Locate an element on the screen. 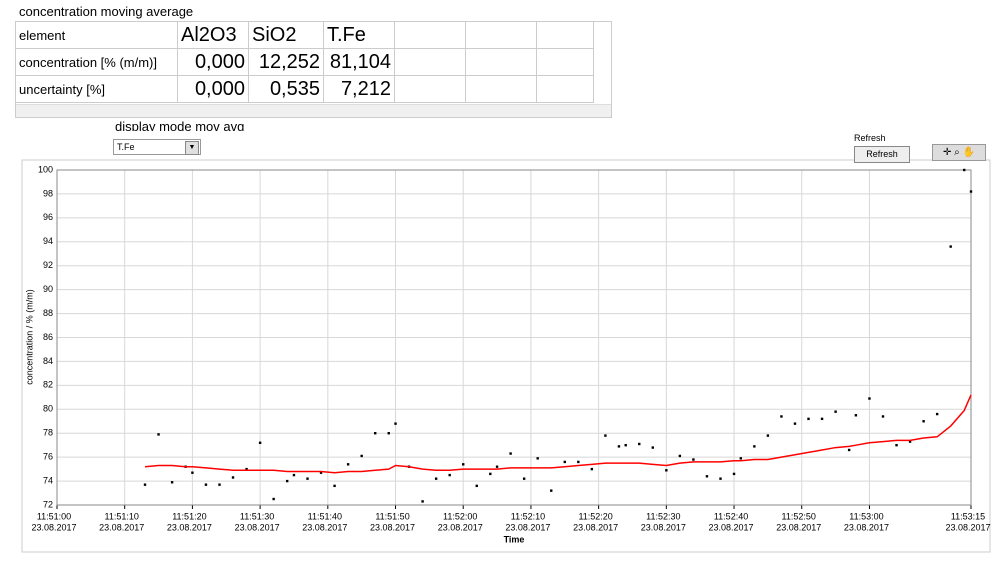 The image size is (1000, 571). x-tick-label: 11:53:00 is located at coordinates (866, 516).